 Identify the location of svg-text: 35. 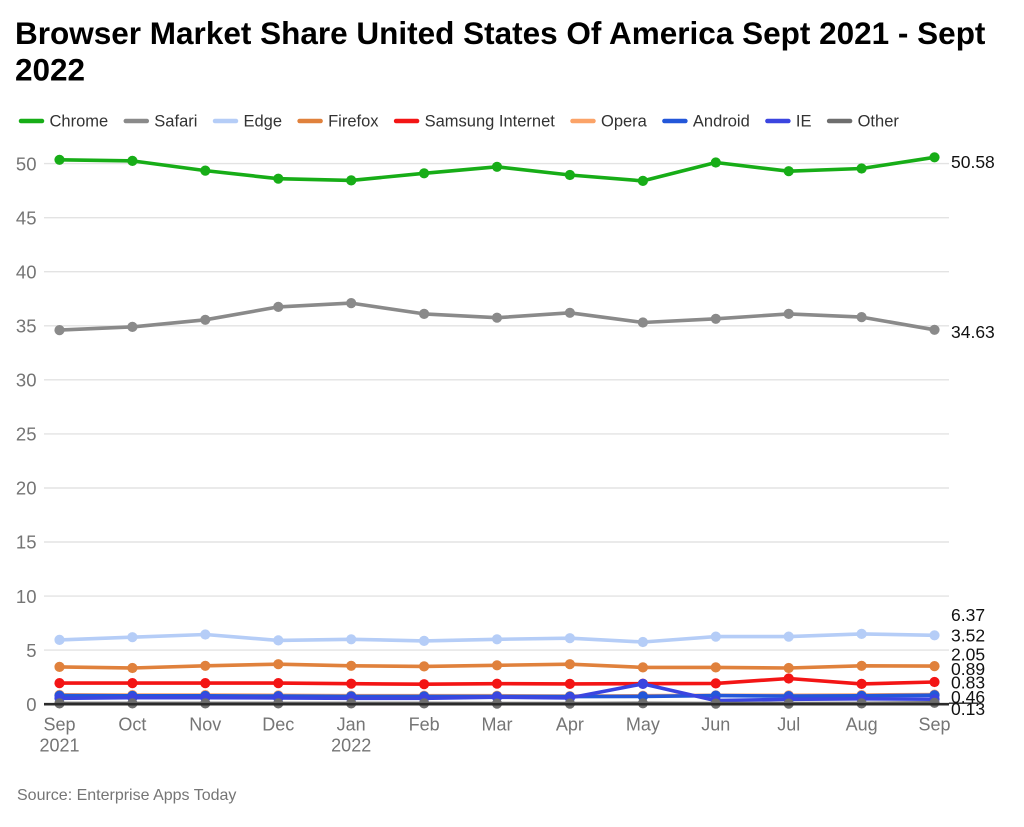
(26, 326).